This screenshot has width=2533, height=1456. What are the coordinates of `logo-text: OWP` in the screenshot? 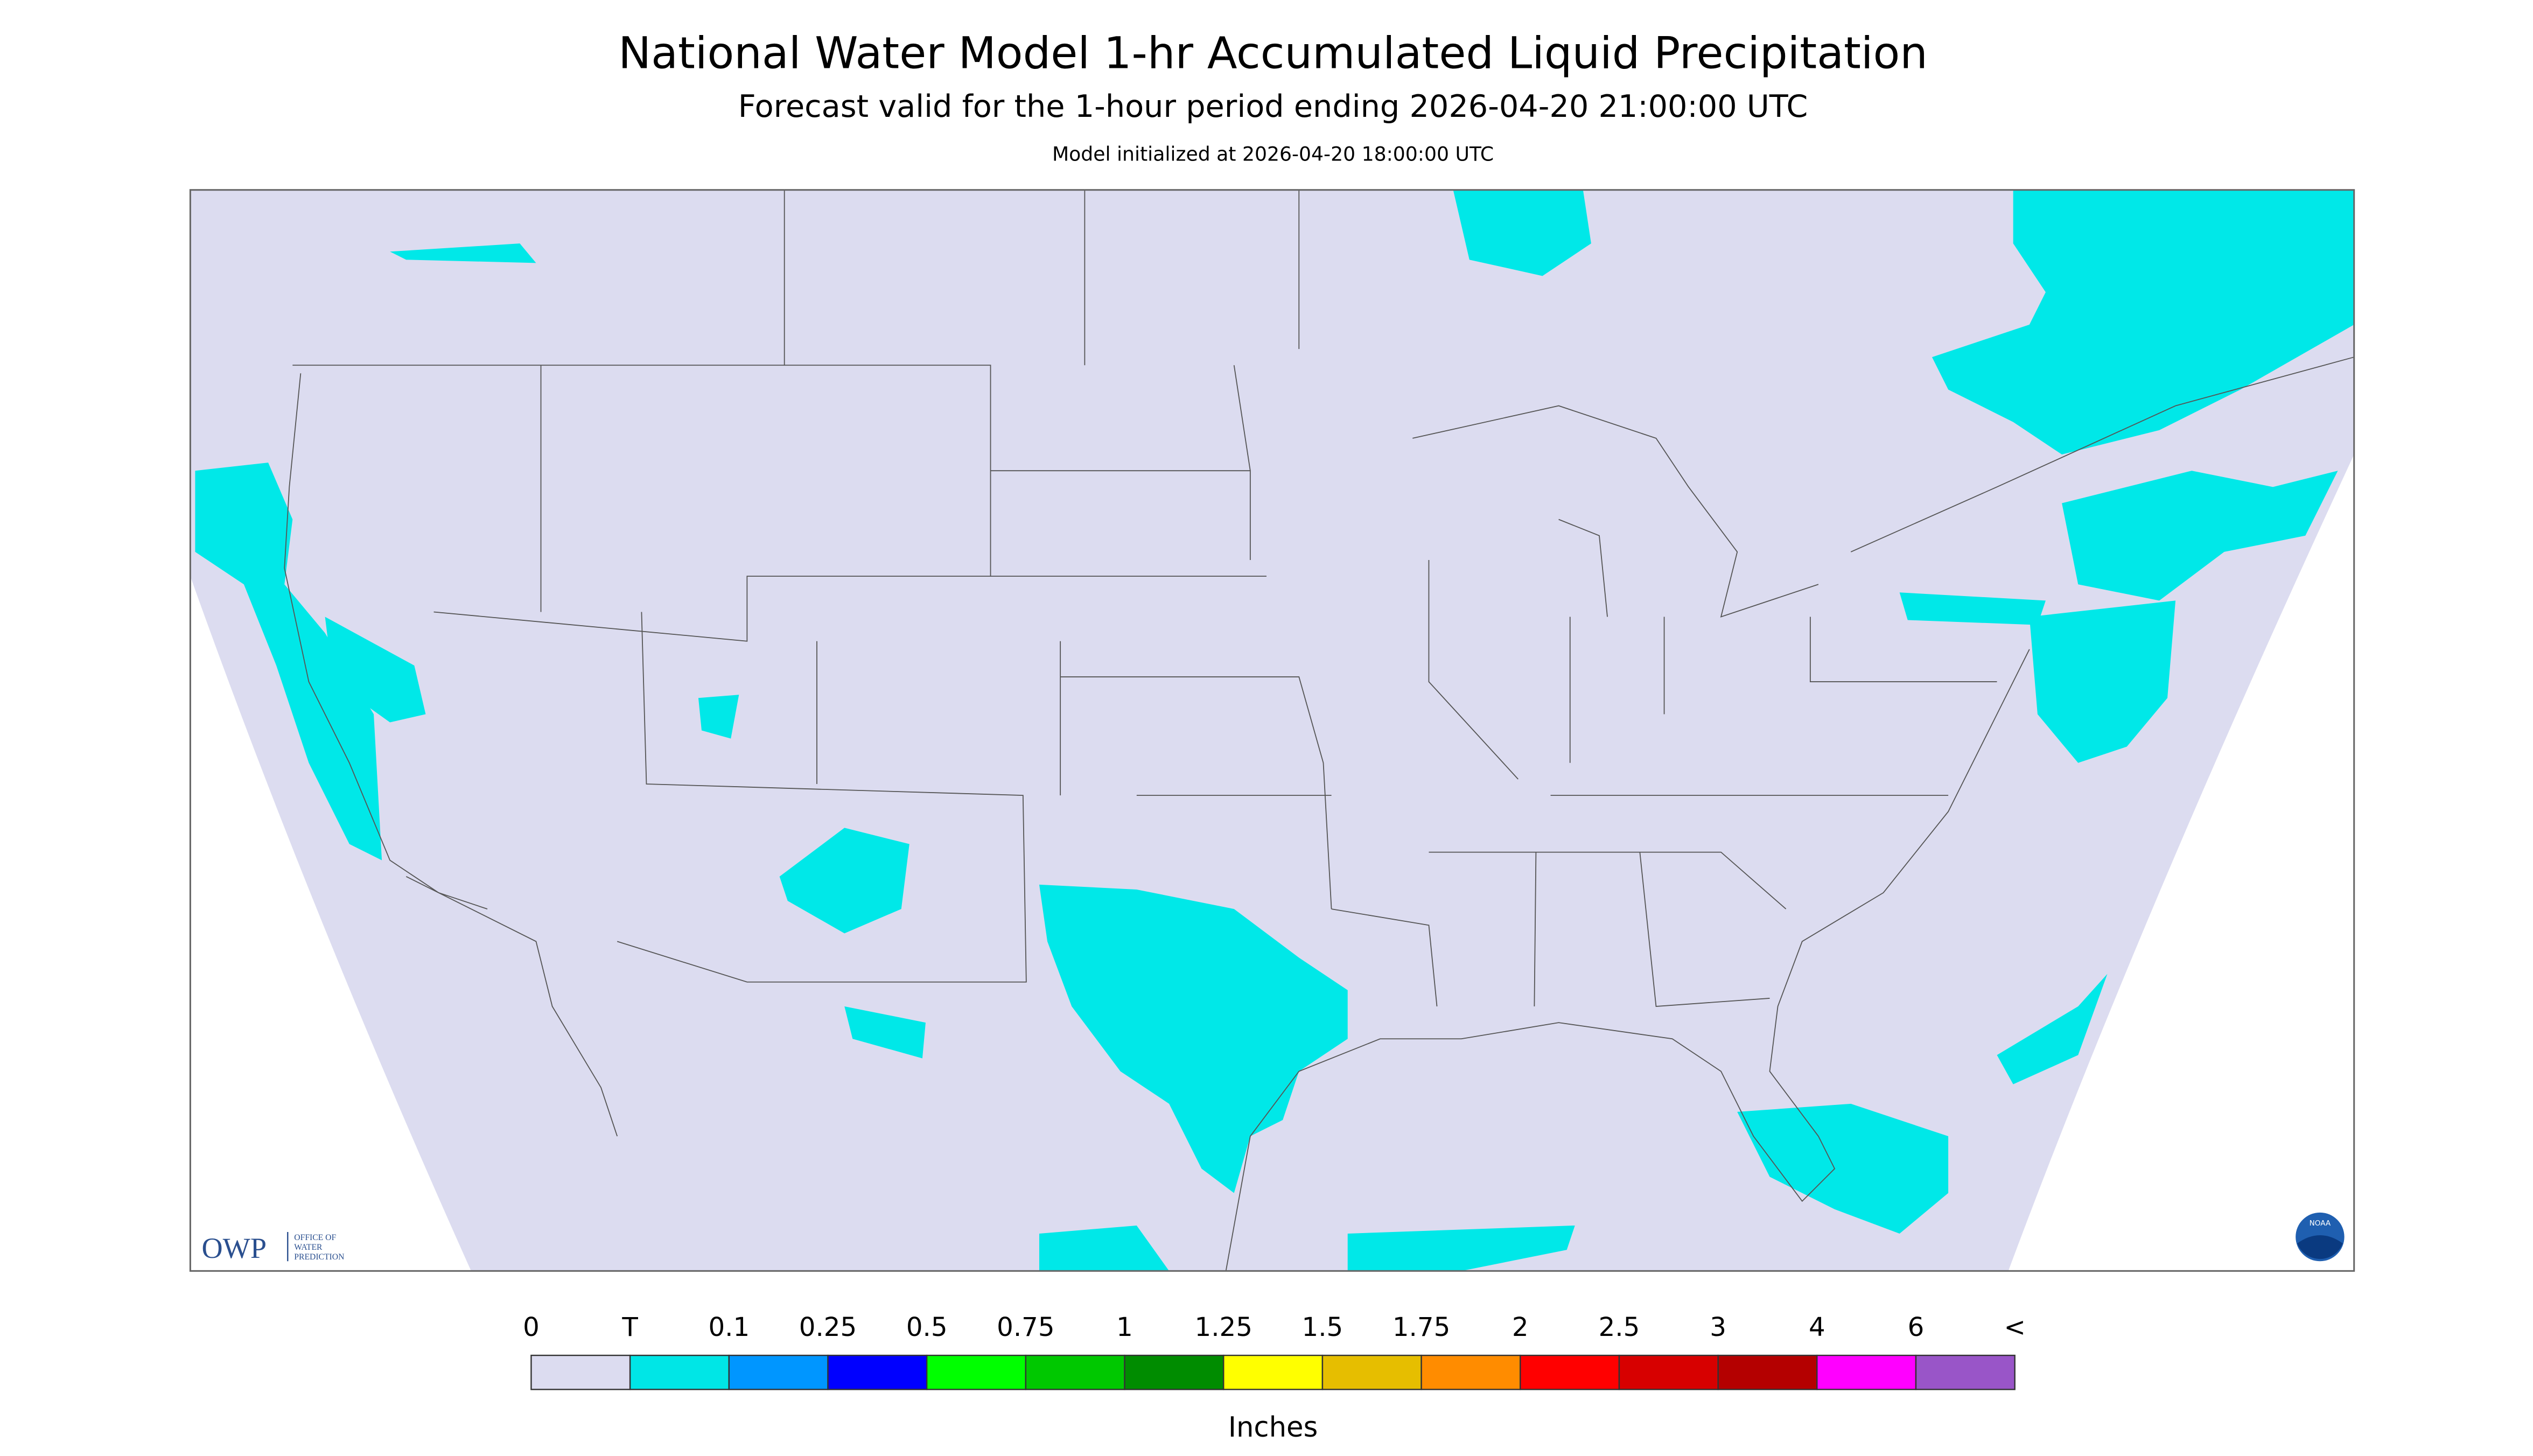 It's located at (234, 1248).